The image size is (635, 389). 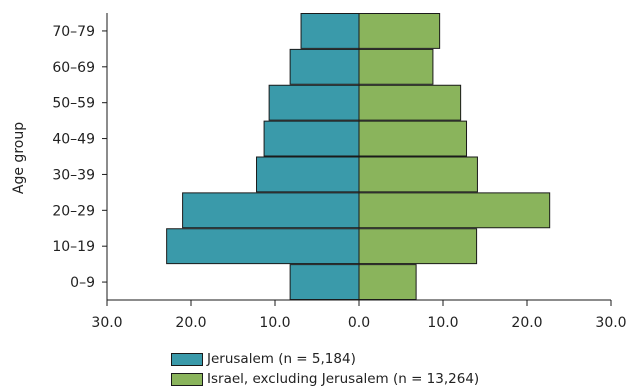 What do you see at coordinates (19, 158) in the screenshot?
I see `y-axis-label: Age group` at bounding box center [19, 158].